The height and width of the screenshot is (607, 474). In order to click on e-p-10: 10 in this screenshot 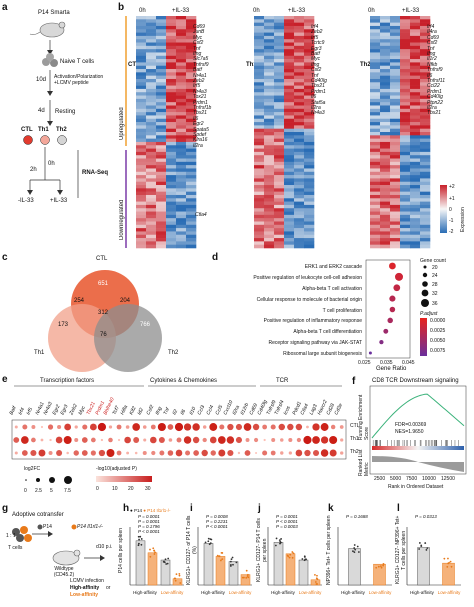, I will do `click(115, 489)`.